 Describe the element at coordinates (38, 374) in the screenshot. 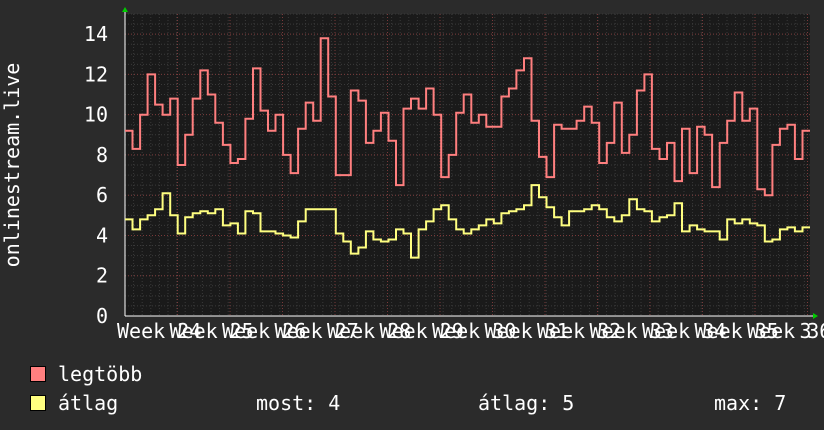

I see `legend-swatch-max` at that location.